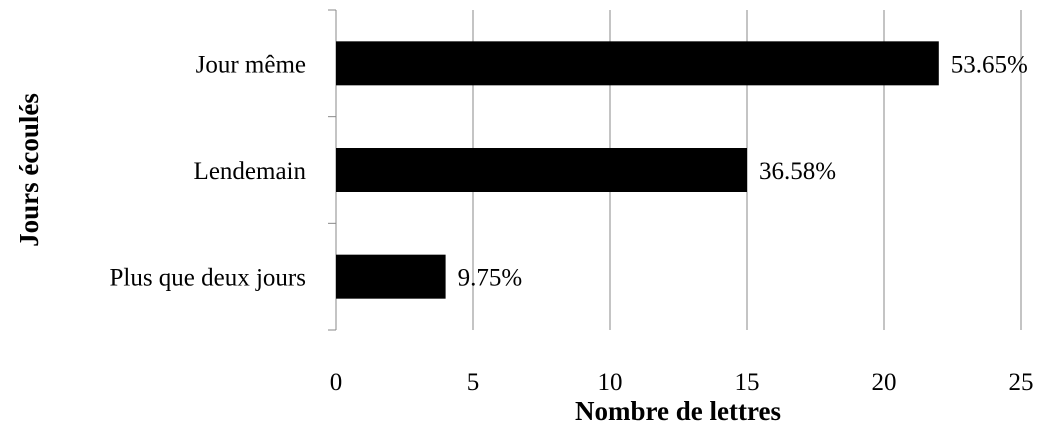 The width and height of the screenshot is (1059, 428). What do you see at coordinates (747, 382) in the screenshot?
I see `x-tick-label: 15` at bounding box center [747, 382].